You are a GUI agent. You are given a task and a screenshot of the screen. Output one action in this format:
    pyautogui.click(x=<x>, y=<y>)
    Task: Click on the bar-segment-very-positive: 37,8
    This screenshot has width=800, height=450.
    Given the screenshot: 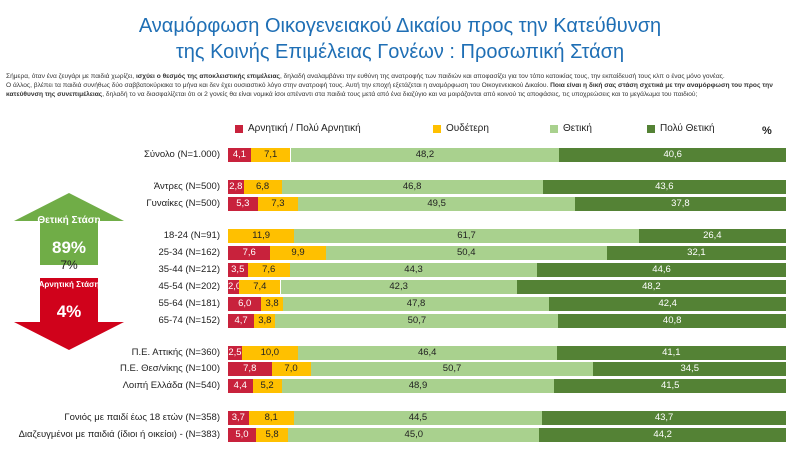 What is the action you would take?
    pyautogui.click(x=680, y=204)
    